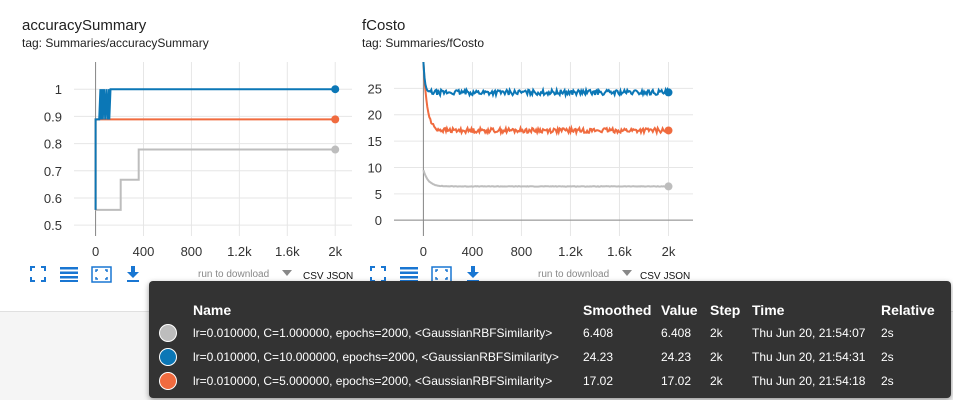 The height and width of the screenshot is (400, 953). What do you see at coordinates (191, 276) in the screenshot?
I see `chart-toolbar: run to download CSV JSON` at bounding box center [191, 276].